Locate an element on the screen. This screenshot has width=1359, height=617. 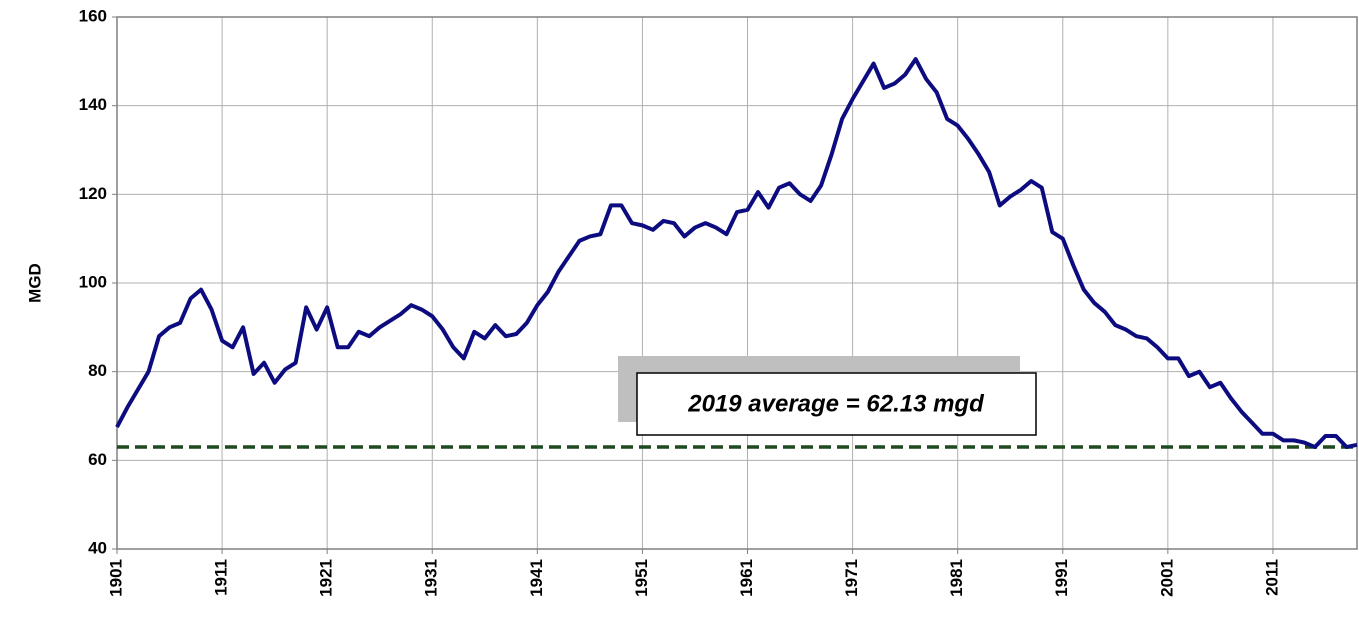
y-tick-label: 140 is located at coordinates (93, 104).